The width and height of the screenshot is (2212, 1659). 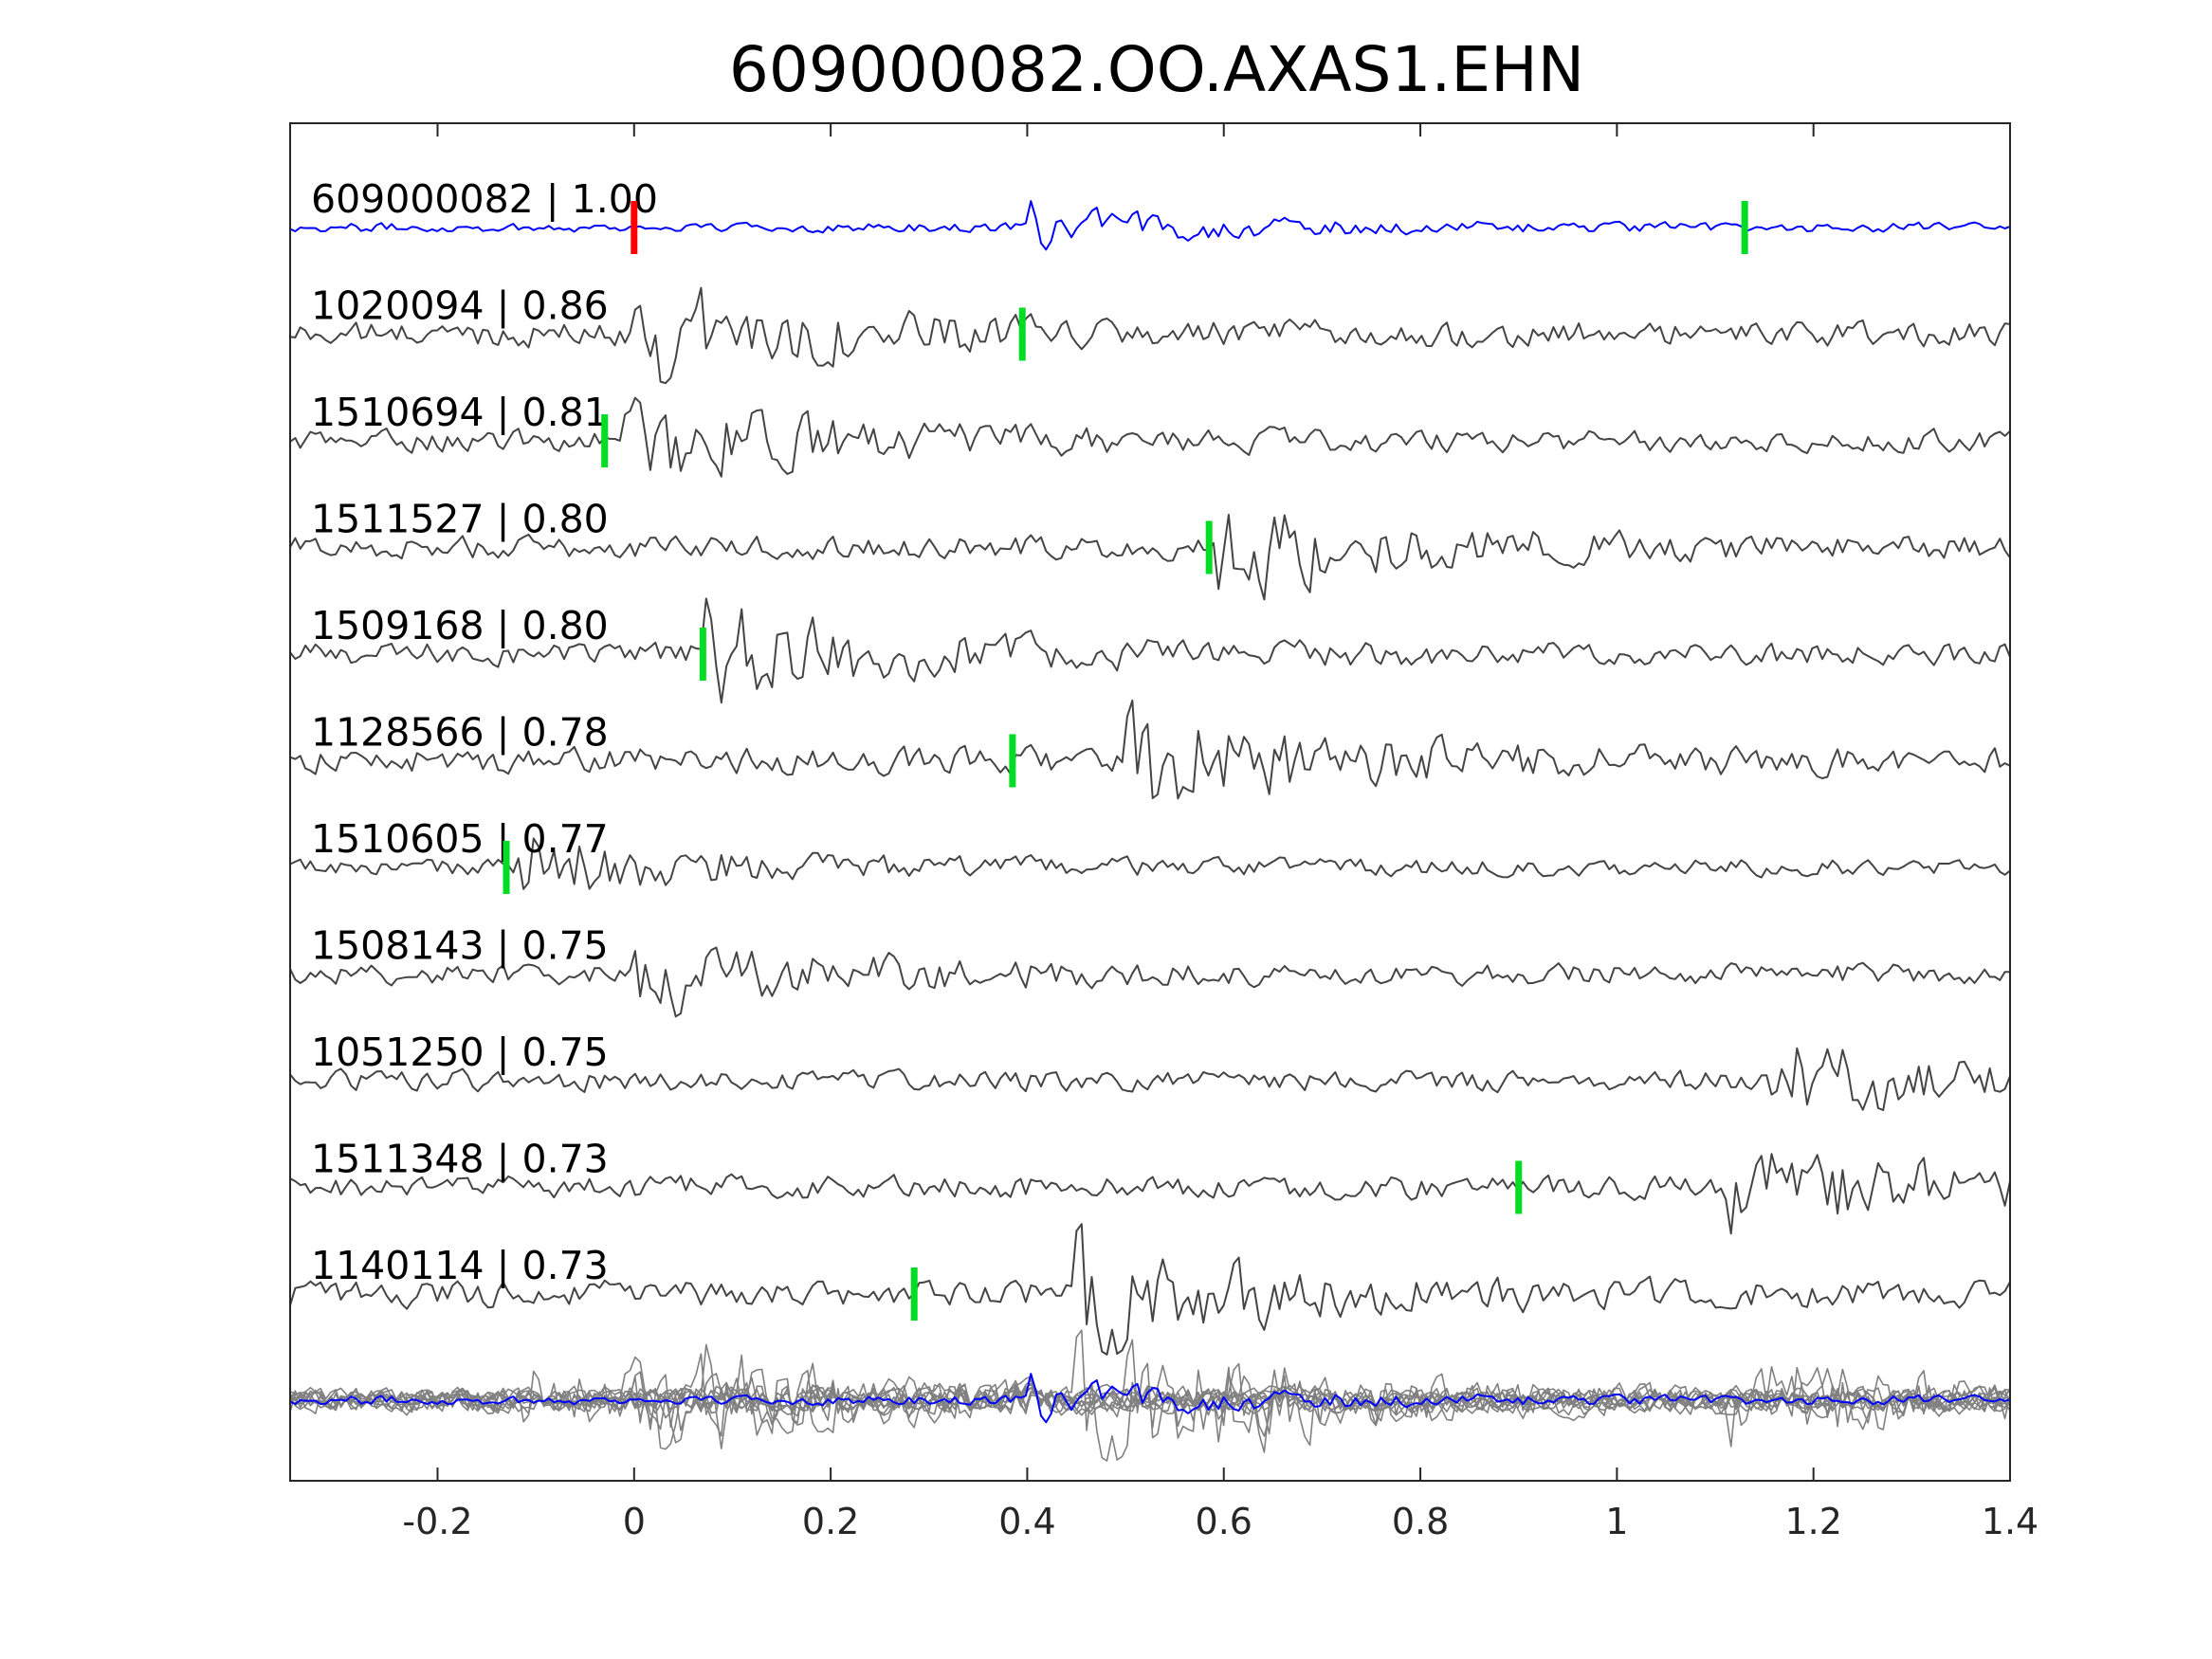 I want to click on x-tick-label: -0.2, so click(x=437, y=1521).